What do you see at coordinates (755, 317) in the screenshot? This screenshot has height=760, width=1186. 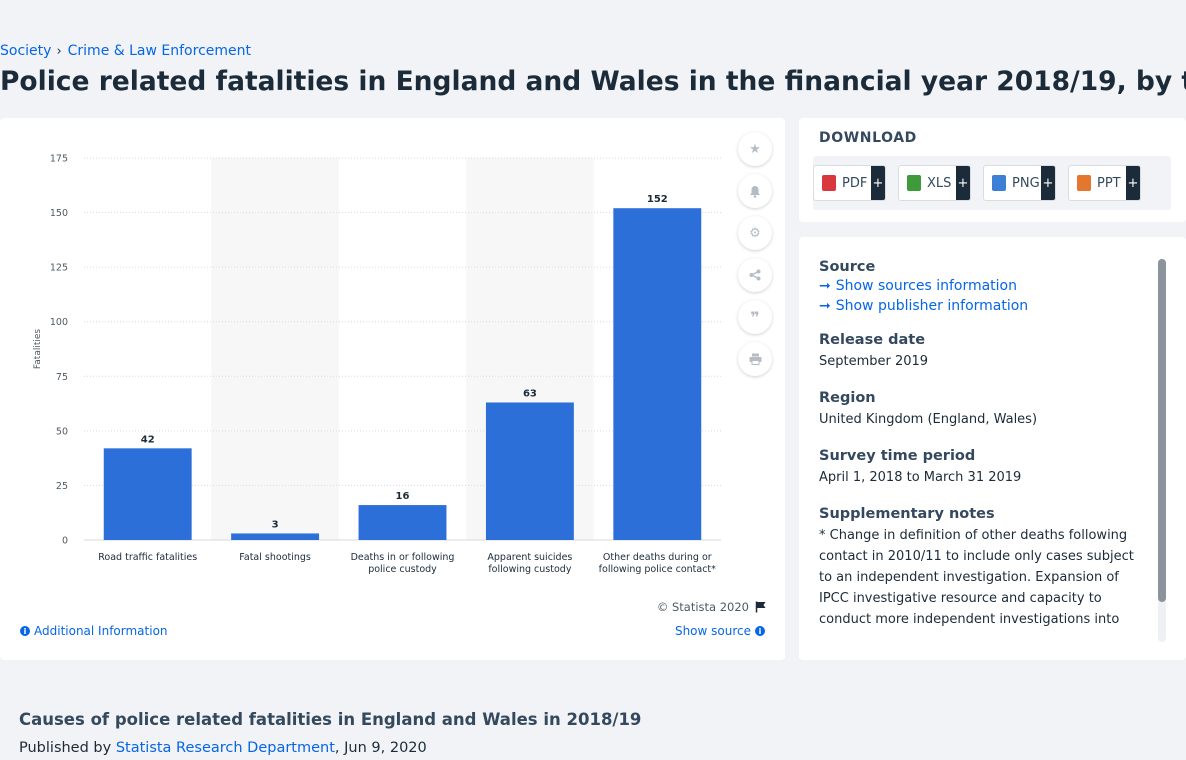 I see `quote-icon: ❞` at bounding box center [755, 317].